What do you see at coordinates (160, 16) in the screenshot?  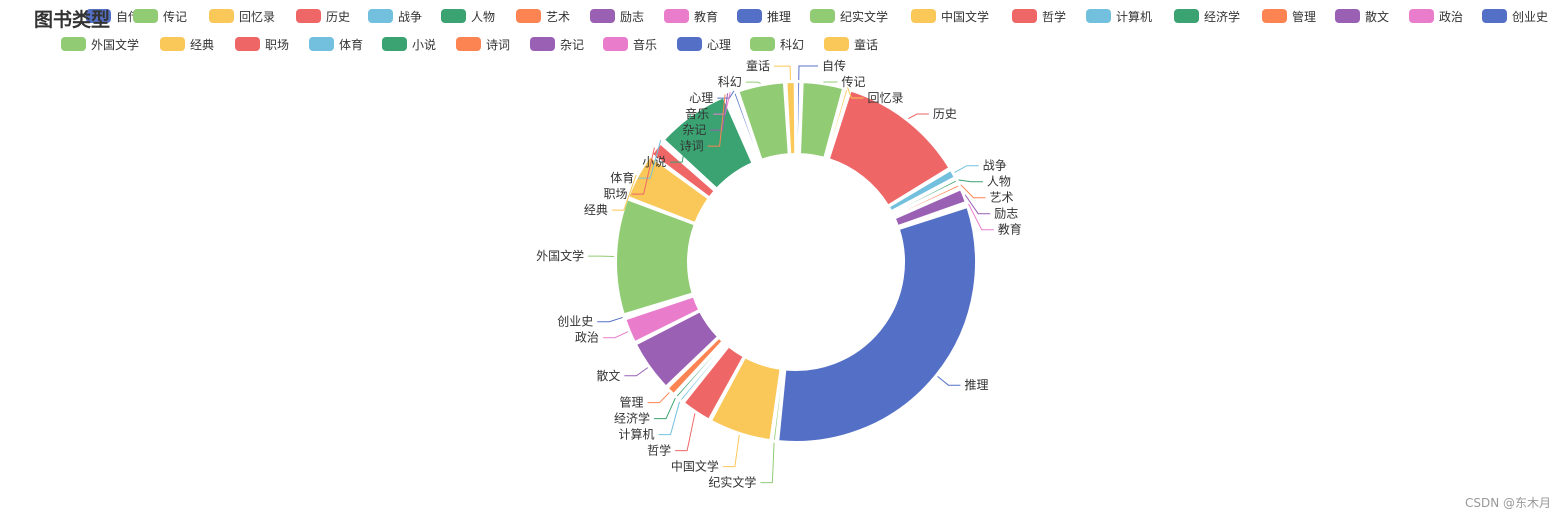 I see `legend-item: 传记` at bounding box center [160, 16].